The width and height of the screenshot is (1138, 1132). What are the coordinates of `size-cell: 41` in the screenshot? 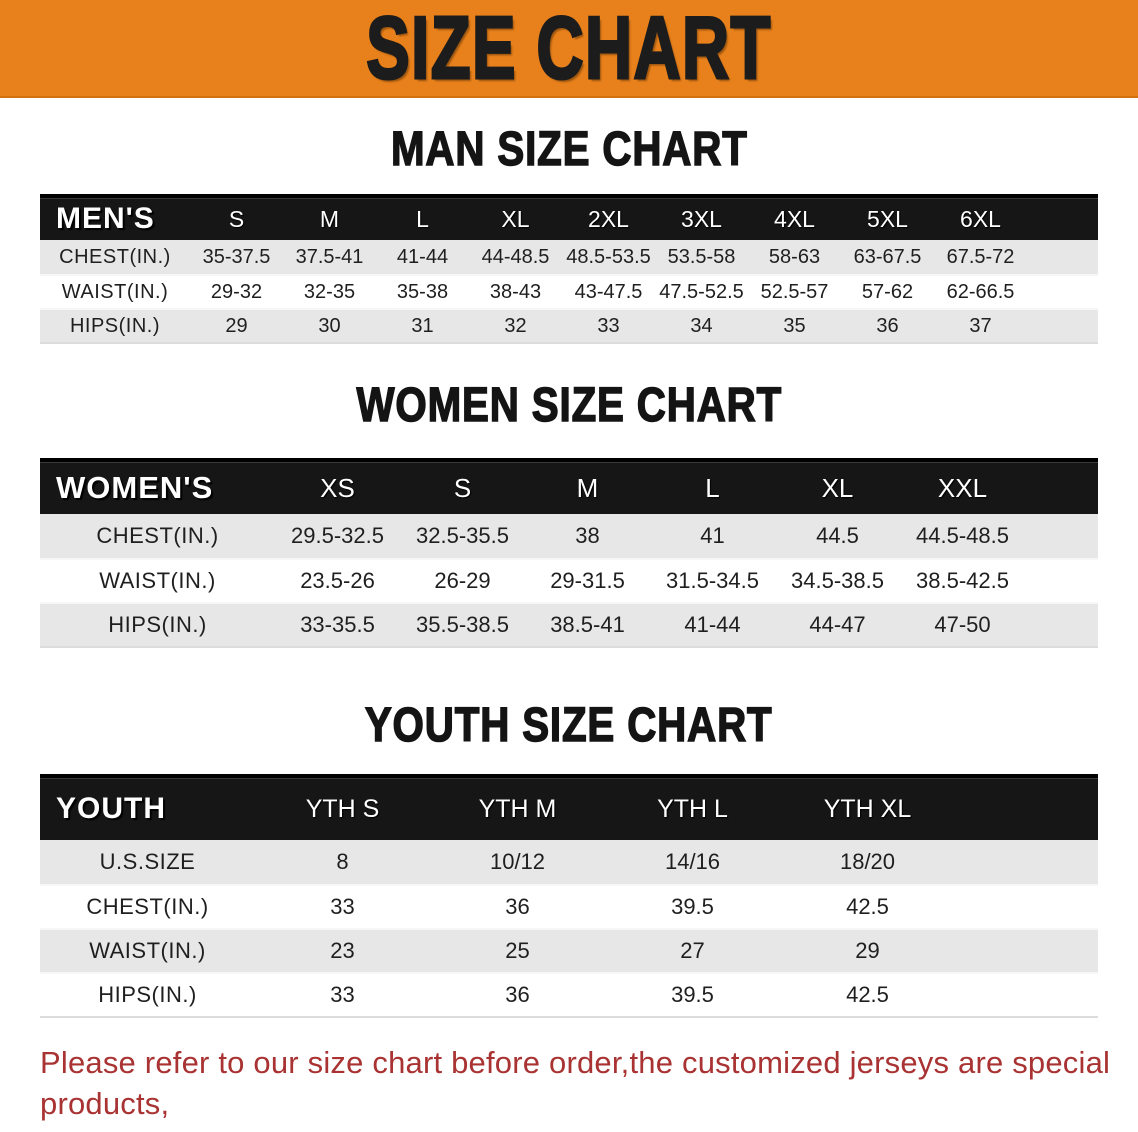 It's located at (712, 535).